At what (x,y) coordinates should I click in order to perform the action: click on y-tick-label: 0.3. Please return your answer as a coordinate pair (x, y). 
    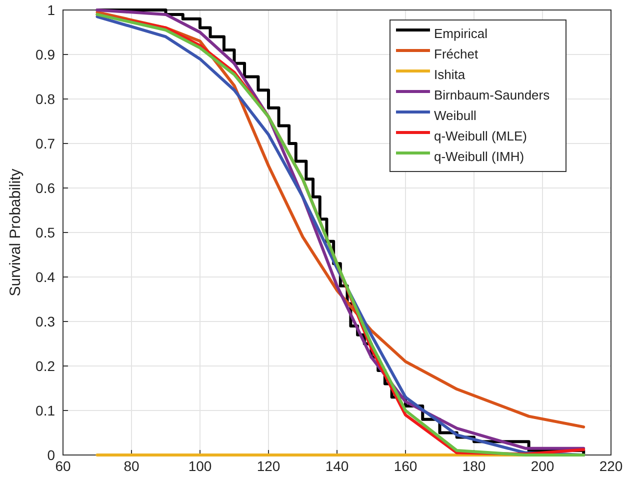
    Looking at the image, I should click on (46, 322).